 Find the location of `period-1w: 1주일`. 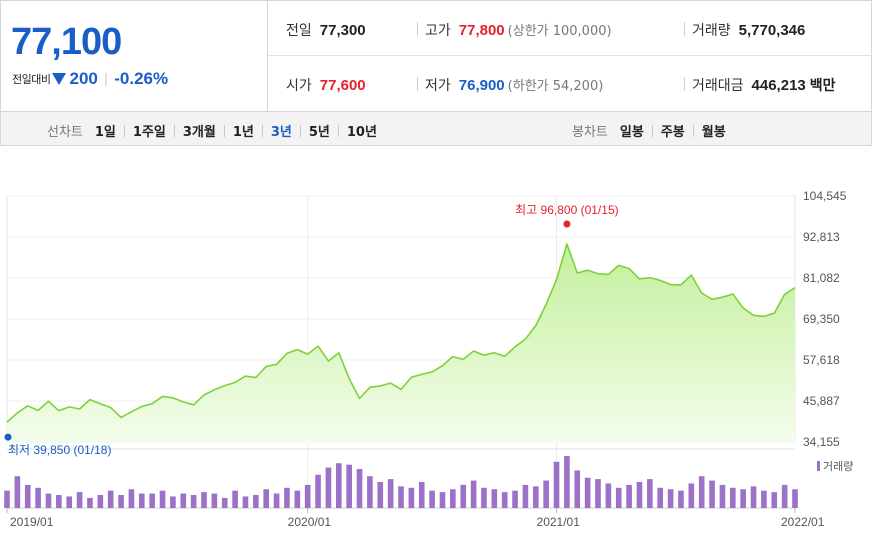

period-1w: 1주일 is located at coordinates (149, 132).